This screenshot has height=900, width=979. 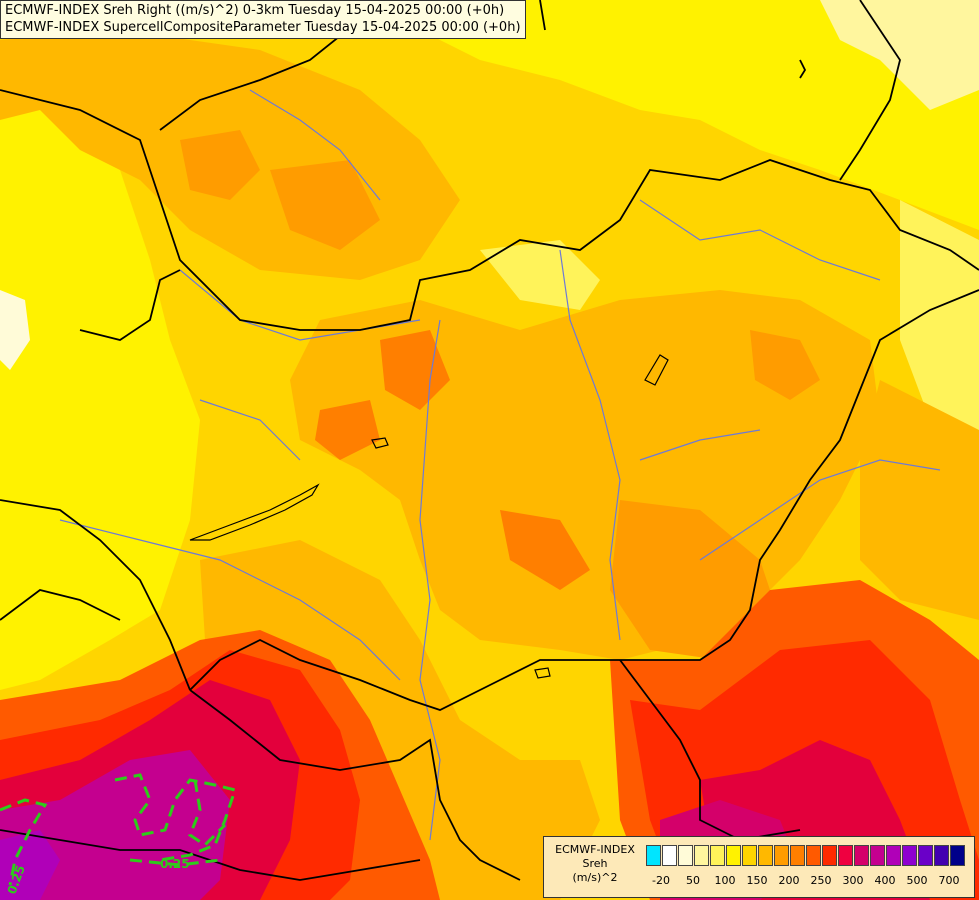 I want to click on field-yellow-center, so click(x=540, y=275).